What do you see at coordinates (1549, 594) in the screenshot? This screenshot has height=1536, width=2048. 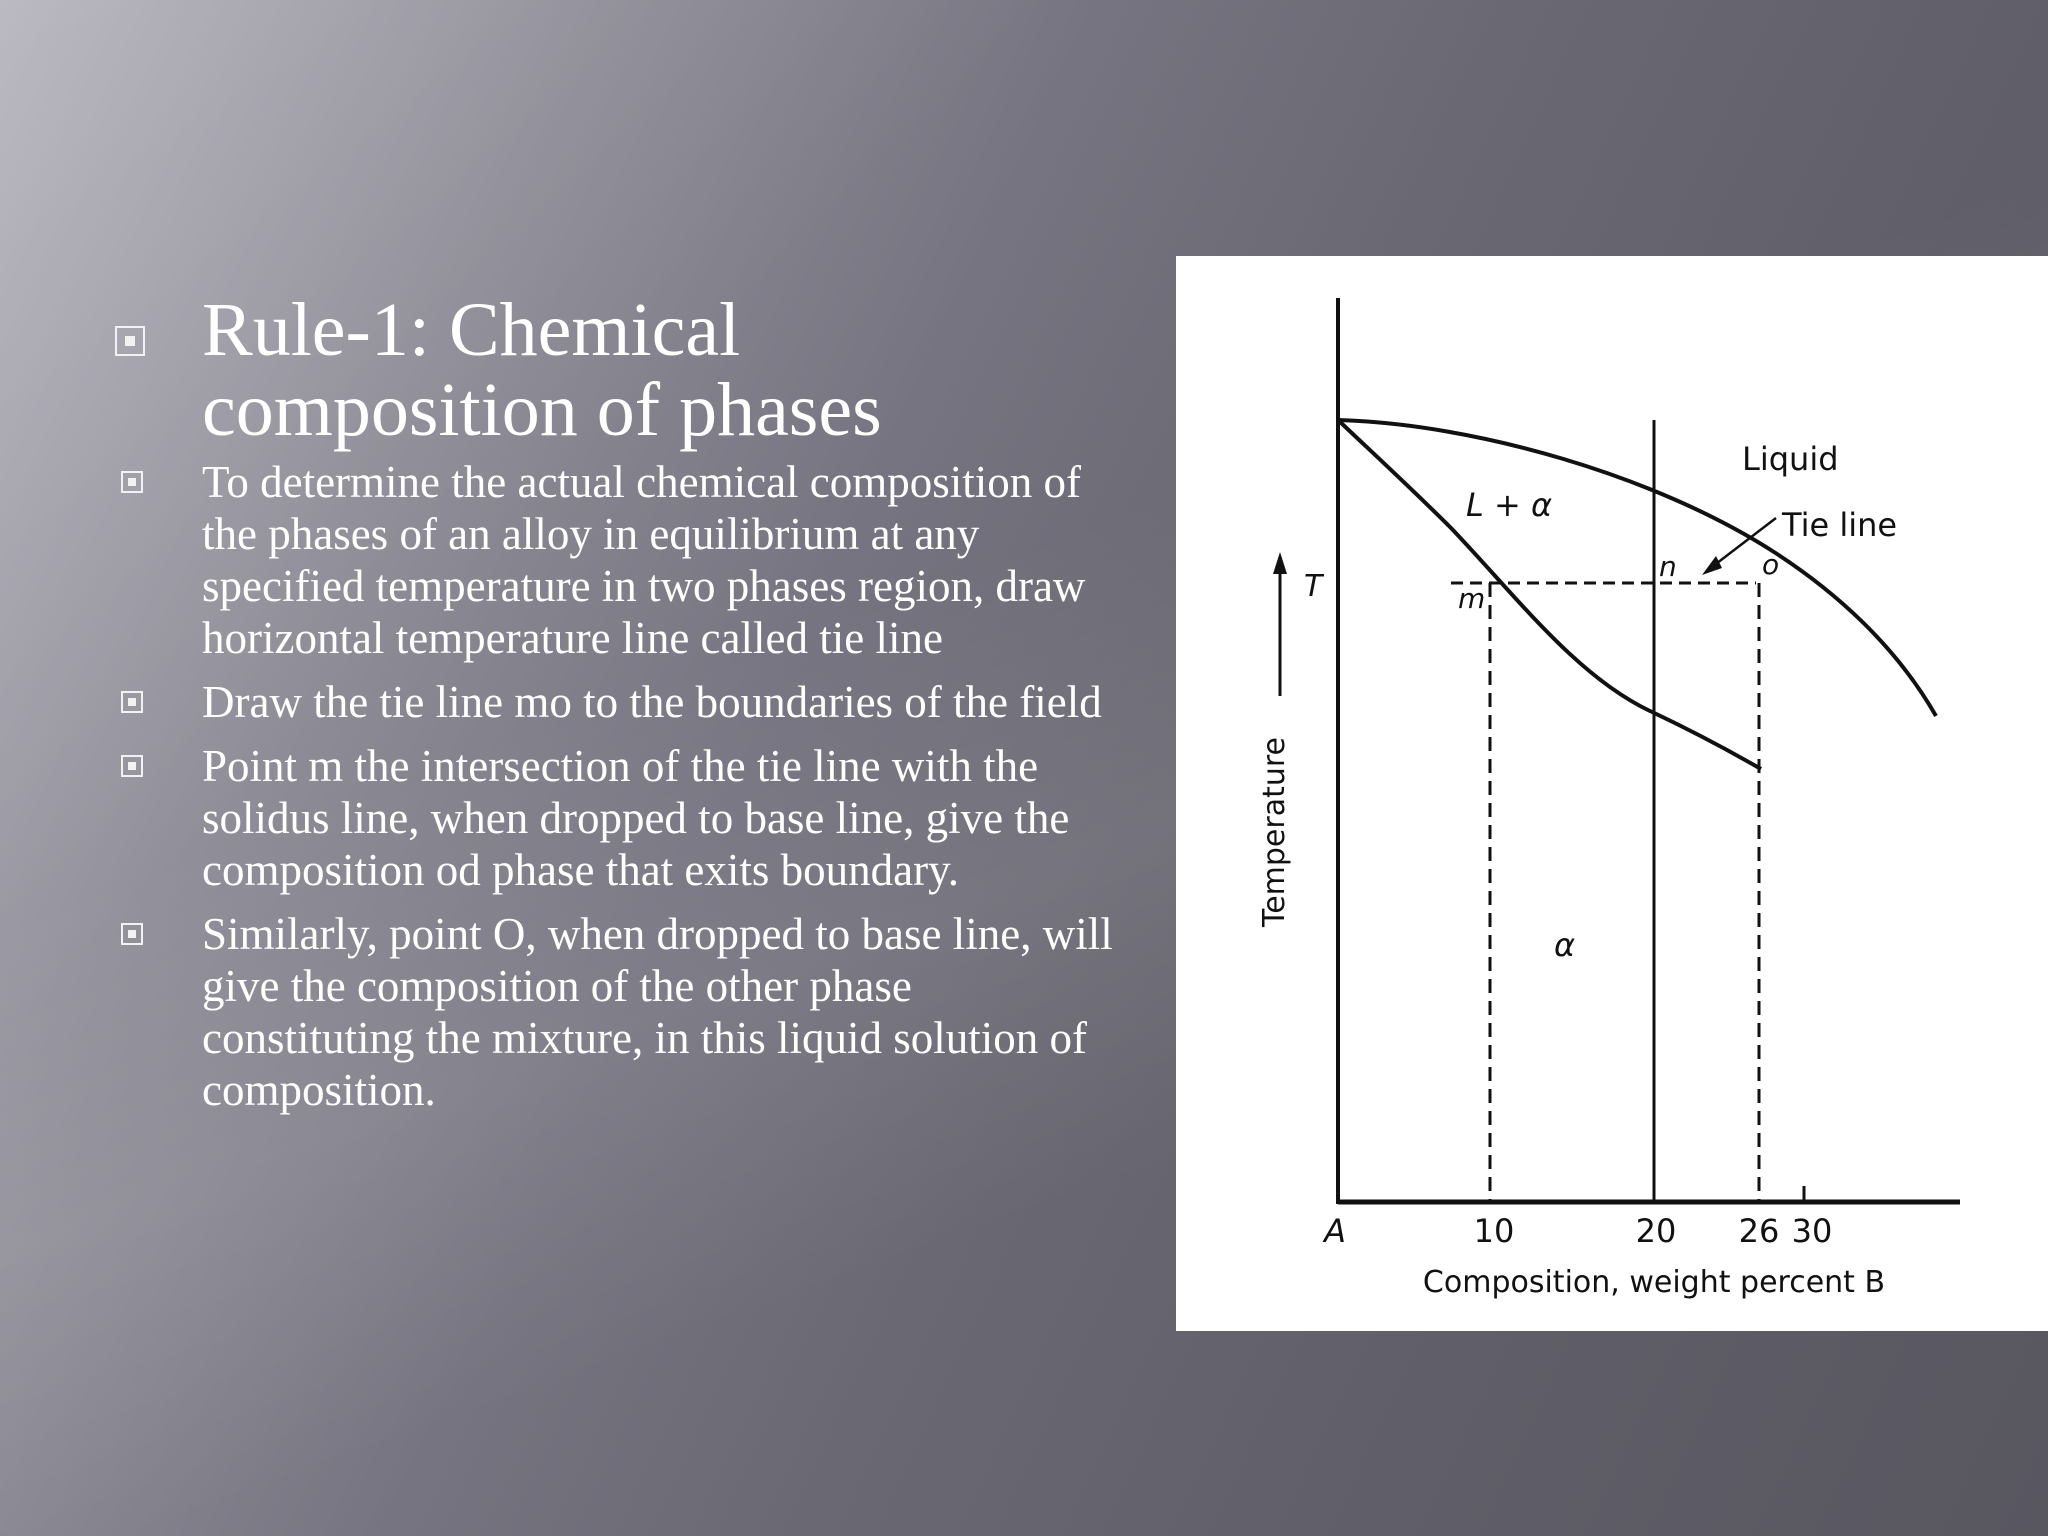 I see `solidus-curve` at bounding box center [1549, 594].